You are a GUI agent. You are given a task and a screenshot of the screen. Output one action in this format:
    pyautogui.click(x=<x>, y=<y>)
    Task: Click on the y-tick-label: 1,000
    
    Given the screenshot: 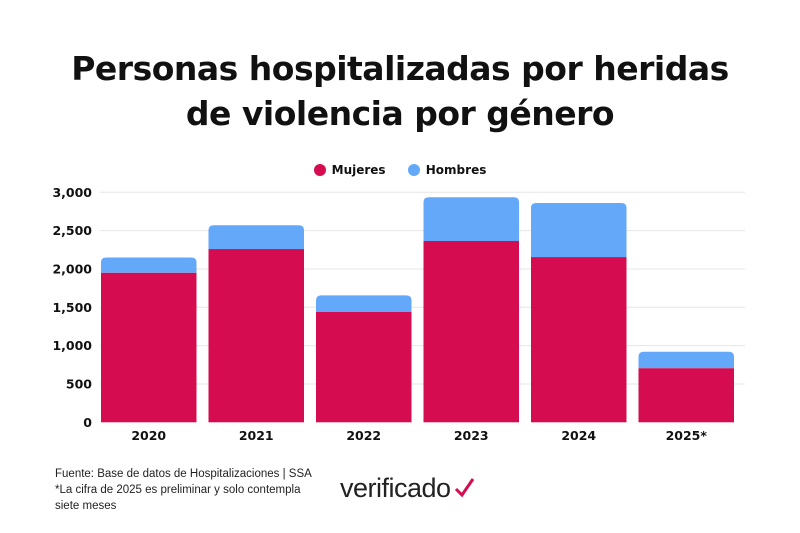 What is the action you would take?
    pyautogui.click(x=72, y=345)
    